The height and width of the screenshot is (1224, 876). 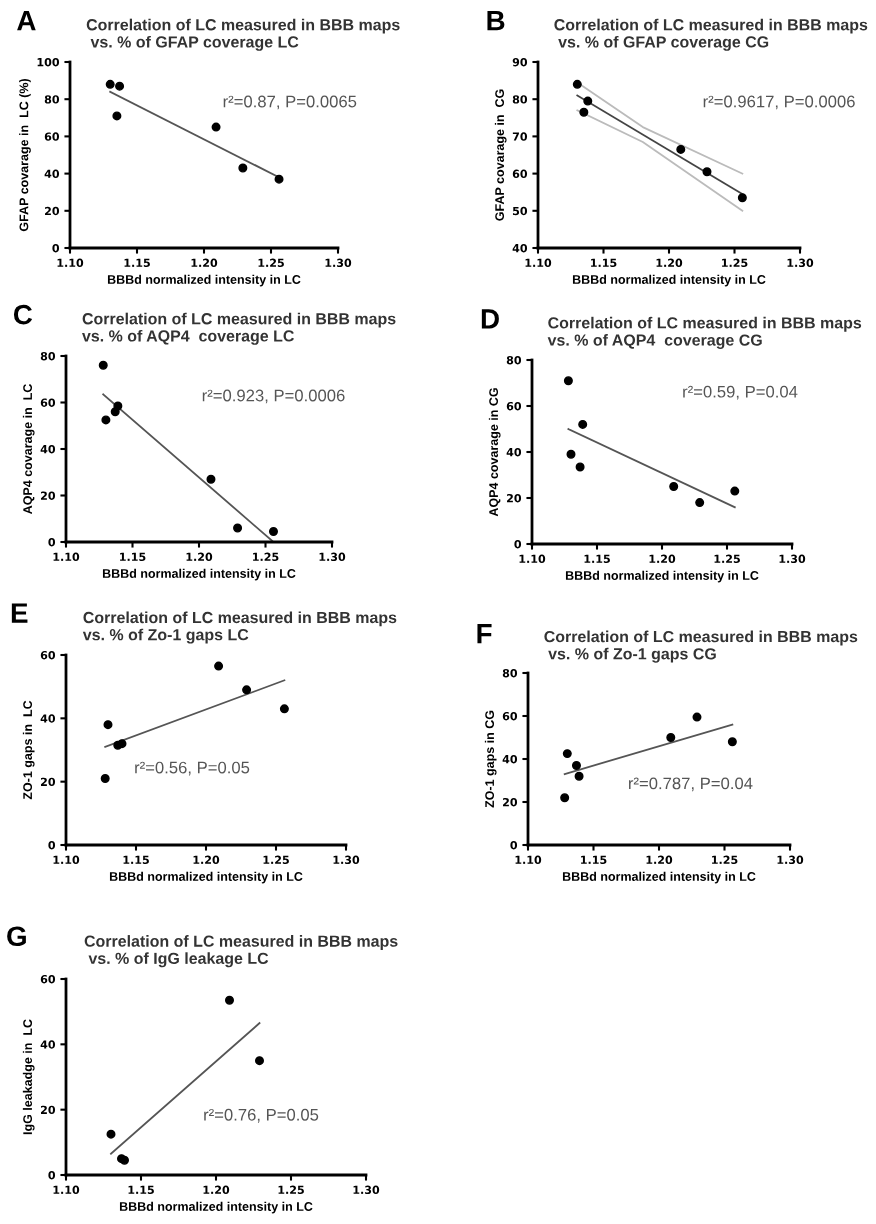 What do you see at coordinates (241, 951) in the screenshot?
I see `chart-title: Correlation of LC measured in BBB maps vs. % of IgG leakage LC` at bounding box center [241, 951].